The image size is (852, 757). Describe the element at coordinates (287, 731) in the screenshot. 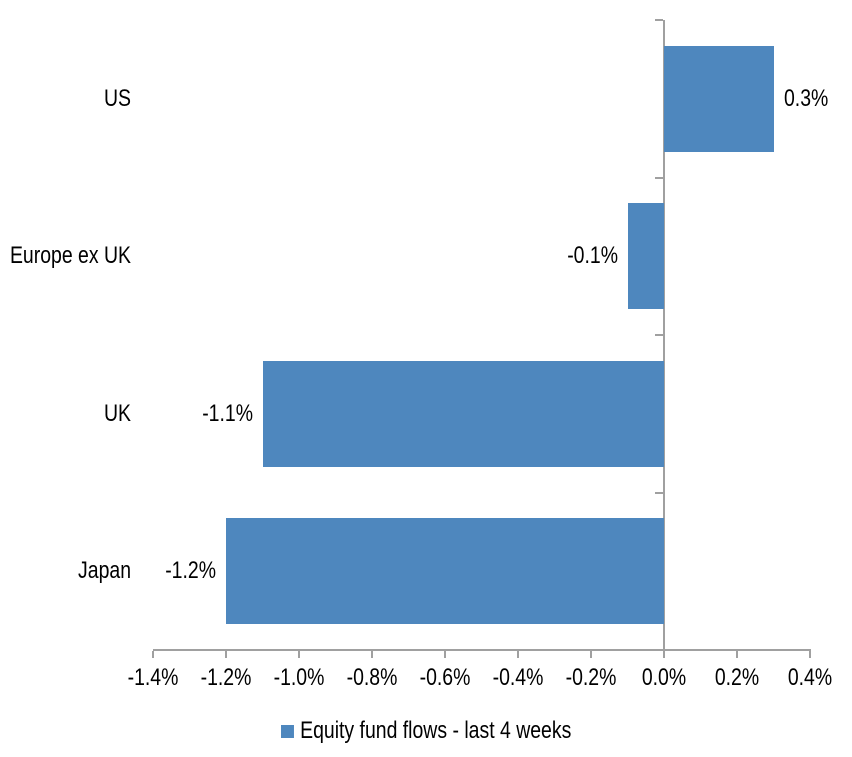

I see `legend-marker` at that location.